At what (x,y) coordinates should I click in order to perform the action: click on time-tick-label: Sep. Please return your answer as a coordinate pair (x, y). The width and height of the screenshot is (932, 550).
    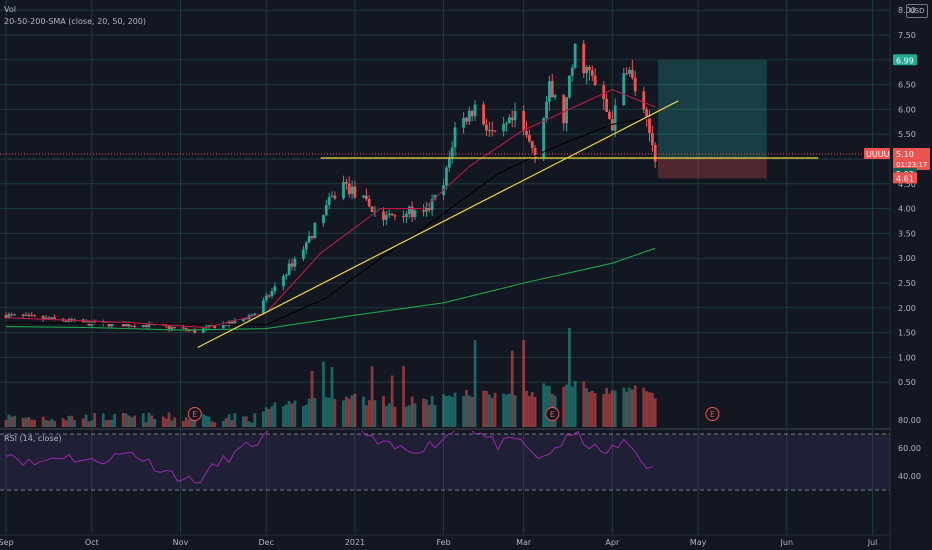
    Looking at the image, I should click on (7, 542).